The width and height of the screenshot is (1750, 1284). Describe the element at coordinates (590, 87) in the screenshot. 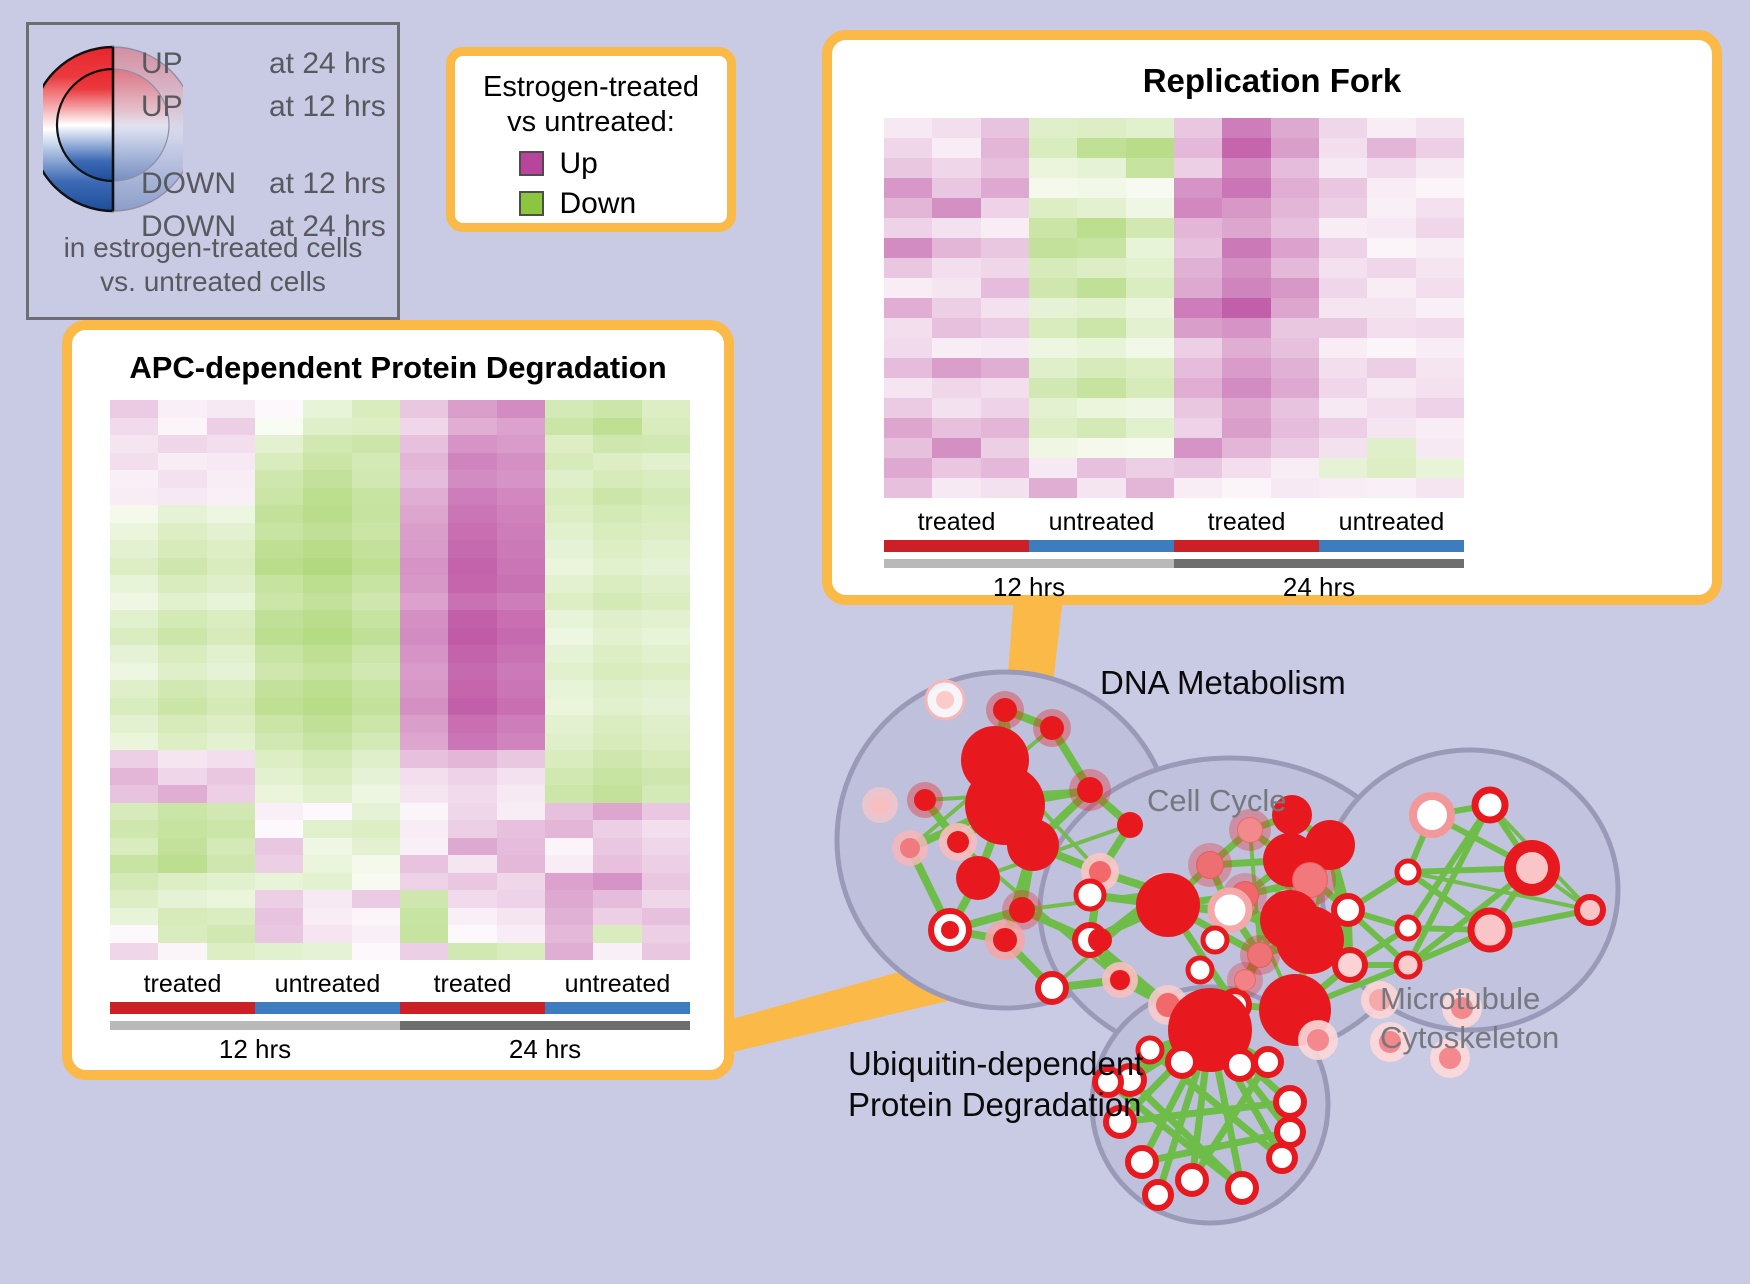

I see `legend-title-line-1: Estrogen-treated` at that location.